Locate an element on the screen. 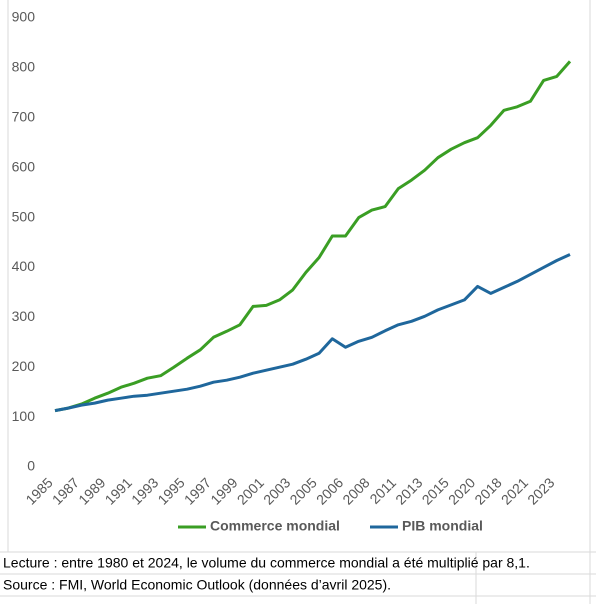 The height and width of the screenshot is (604, 596). x-tick-label: 2011 is located at coordinates (382, 490).